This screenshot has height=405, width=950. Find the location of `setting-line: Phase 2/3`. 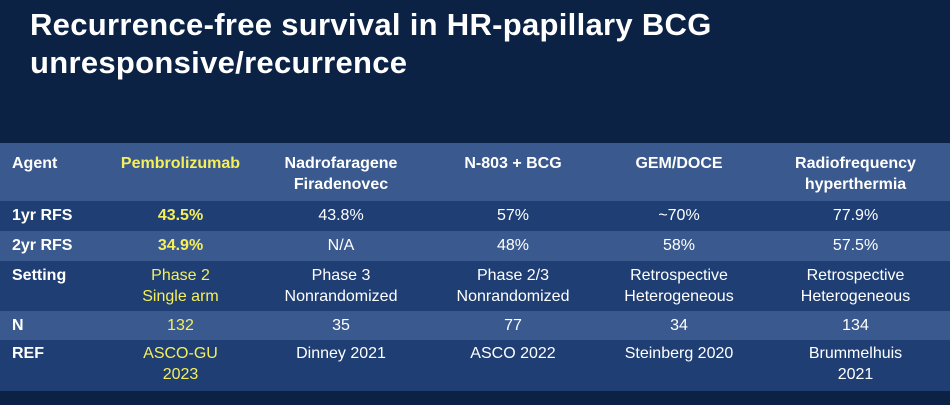

setting-line: Phase 2/3 is located at coordinates (513, 275).